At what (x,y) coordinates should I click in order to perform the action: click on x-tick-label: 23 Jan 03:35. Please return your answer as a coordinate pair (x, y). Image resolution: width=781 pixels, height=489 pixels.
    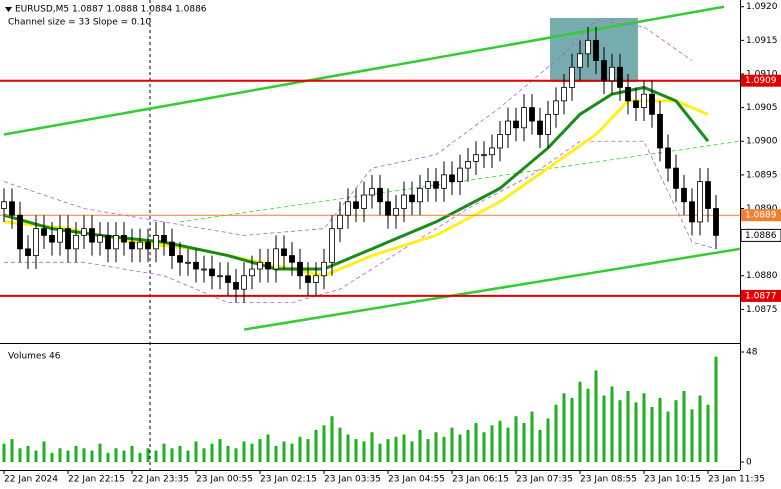
    Looking at the image, I should click on (352, 480).